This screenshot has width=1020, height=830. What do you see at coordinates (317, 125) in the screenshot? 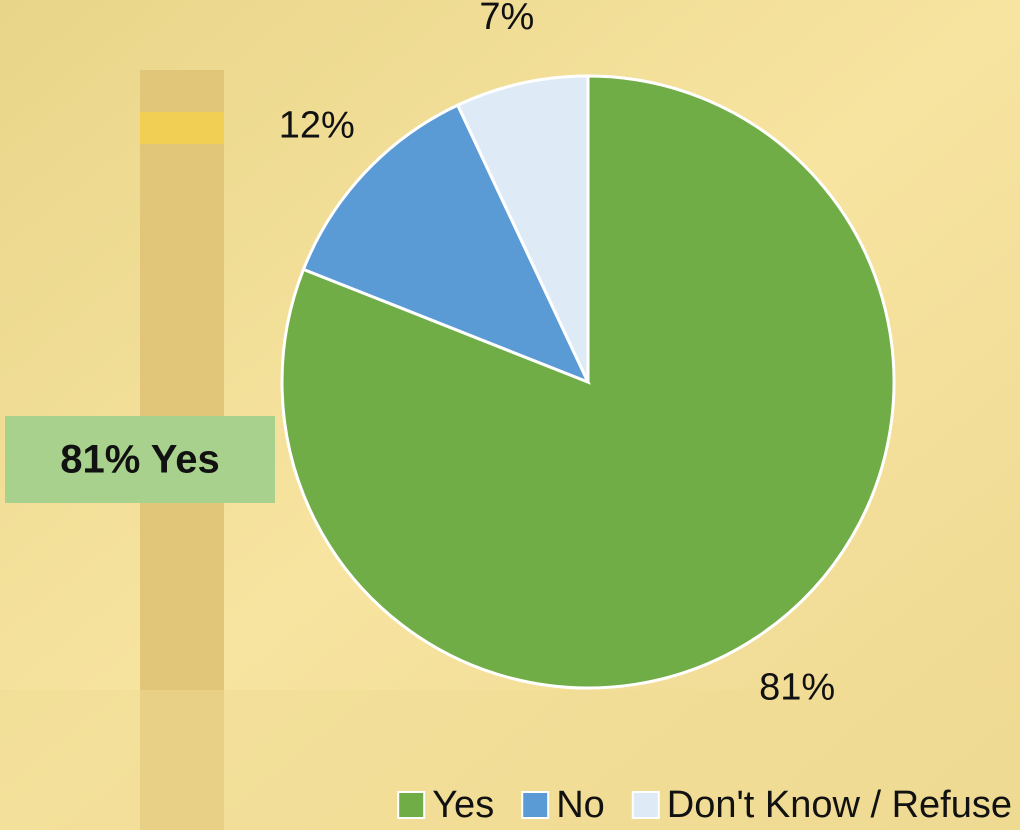
I see `data-label: 12%` at bounding box center [317, 125].